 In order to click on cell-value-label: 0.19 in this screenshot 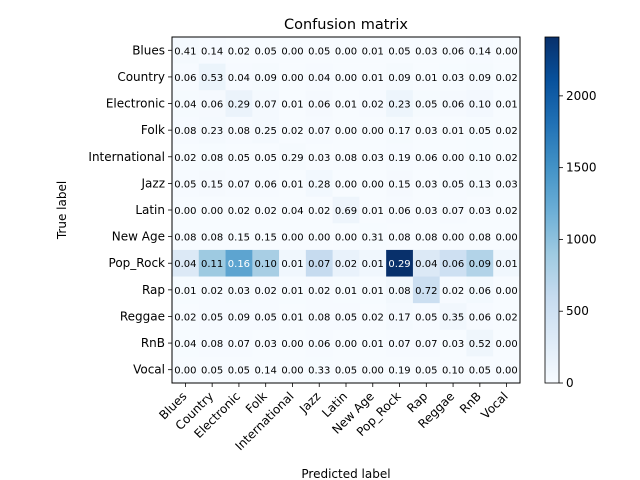, I will do `click(399, 158)`.